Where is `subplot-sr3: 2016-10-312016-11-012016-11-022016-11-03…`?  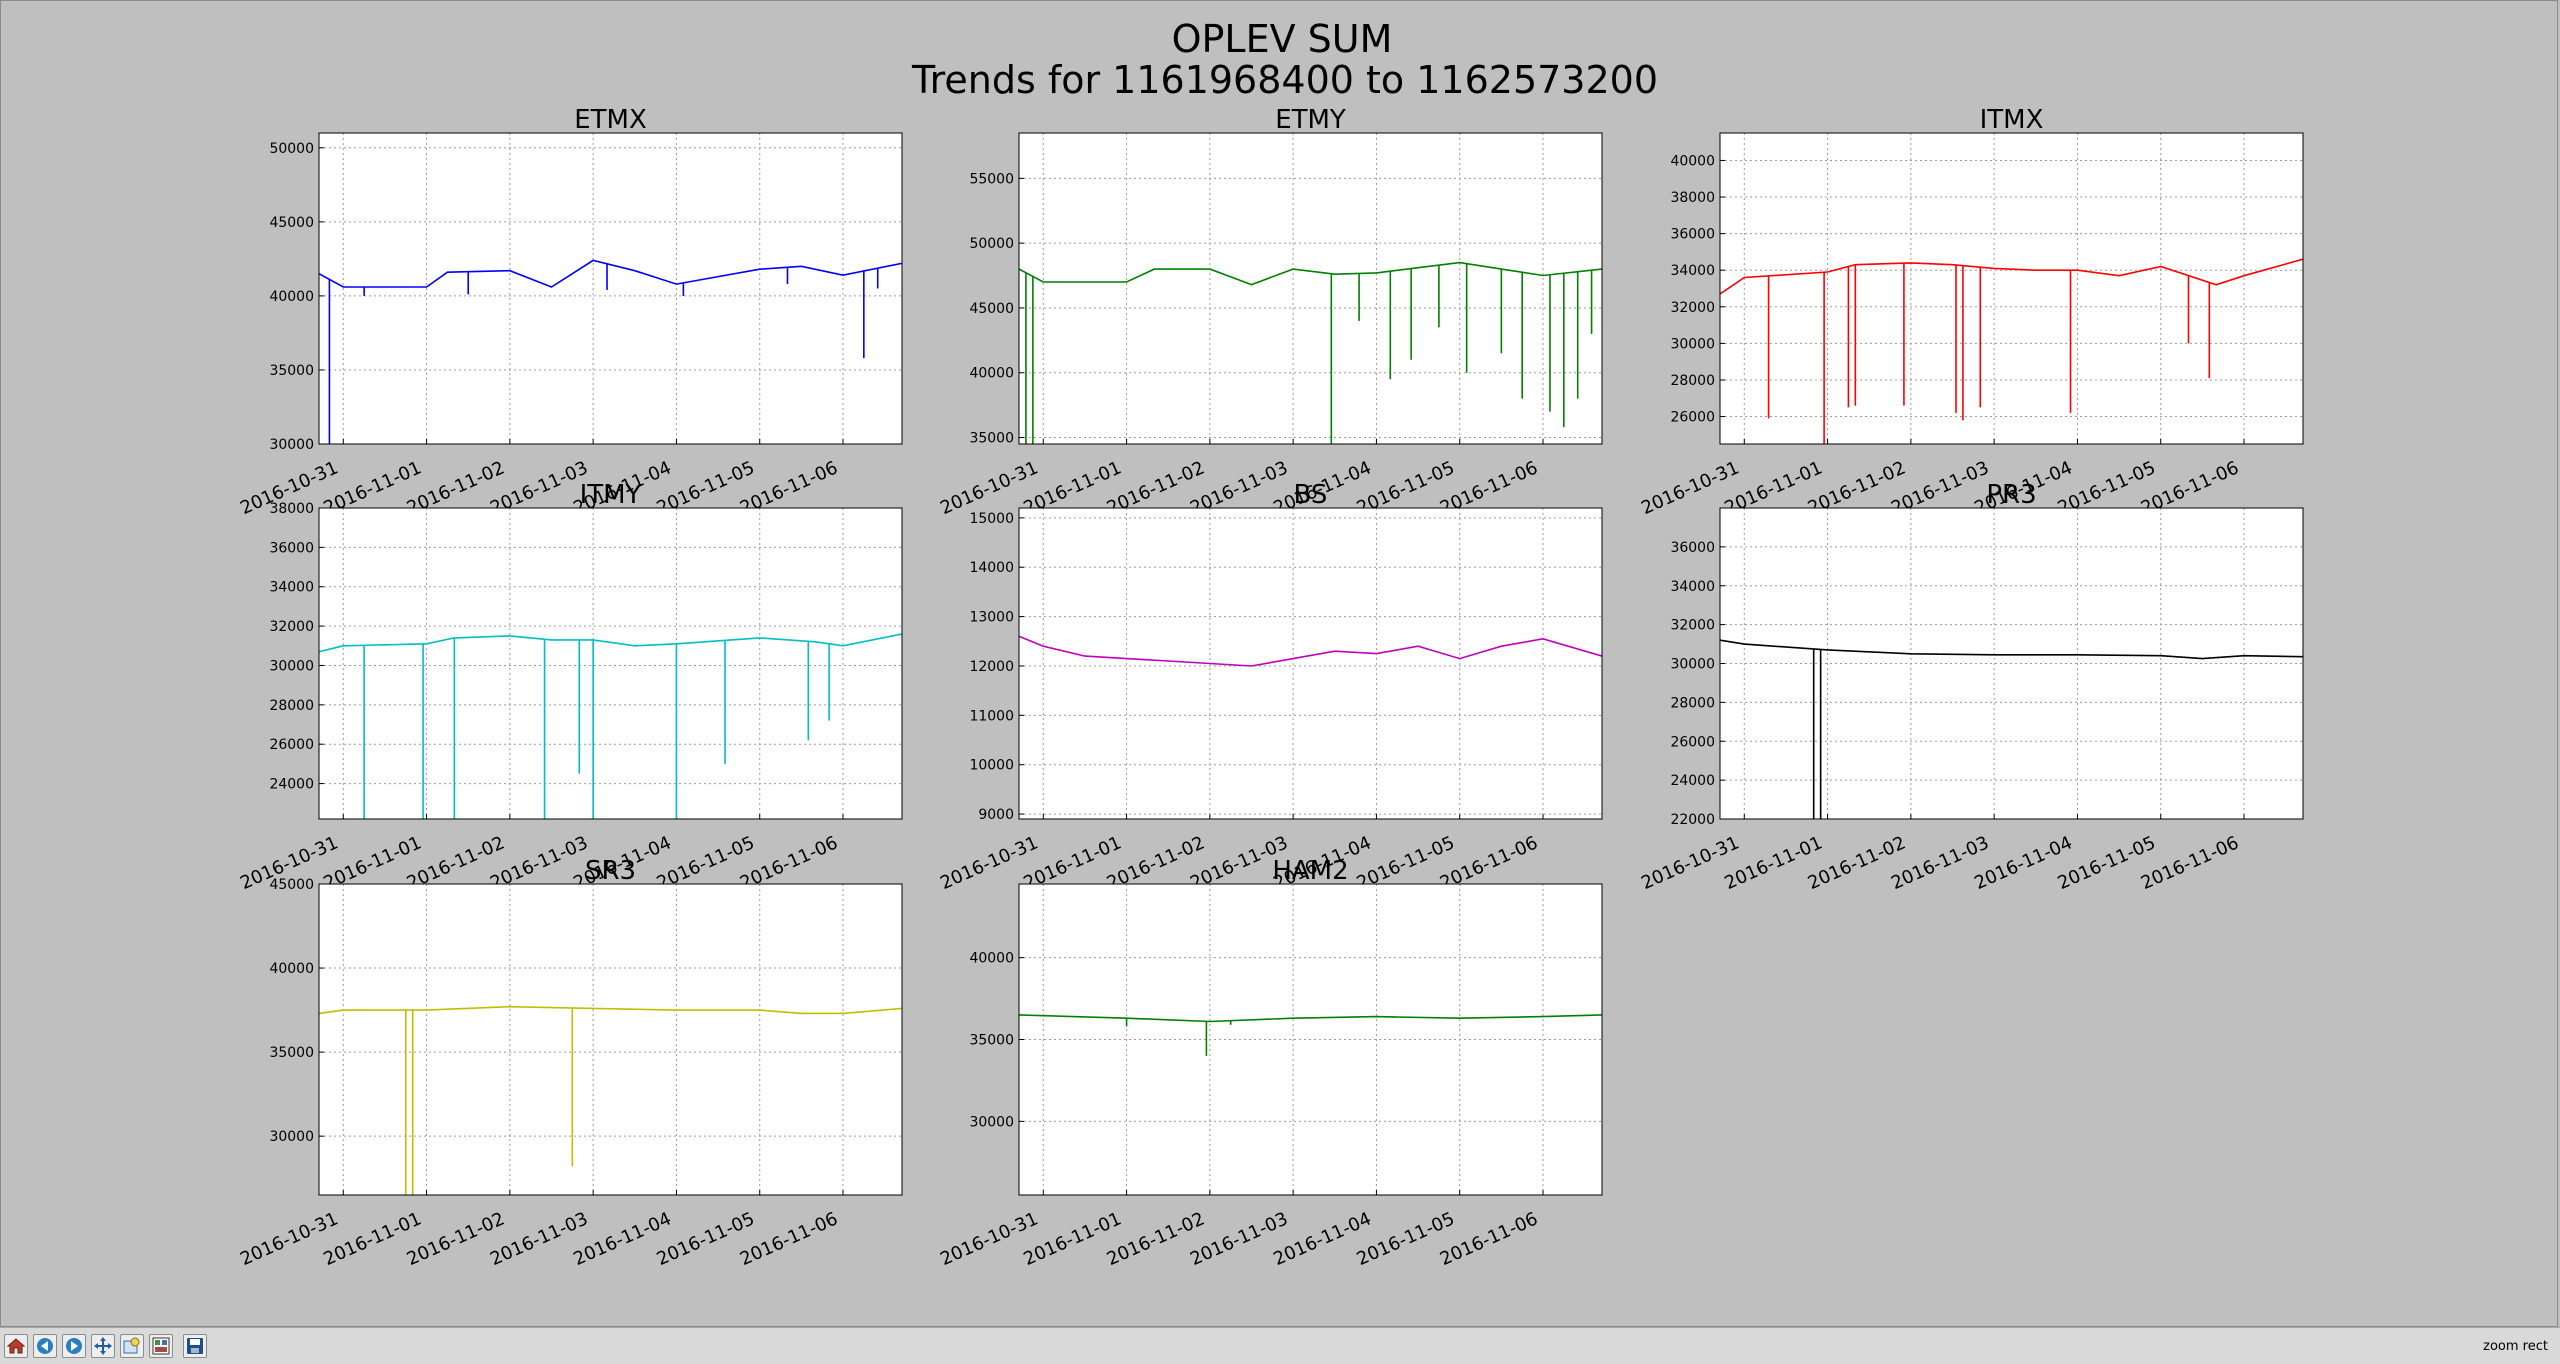
subplot-sr3: 2016-10-312016-11-012016-11-022016-11-03… is located at coordinates (570, 1063).